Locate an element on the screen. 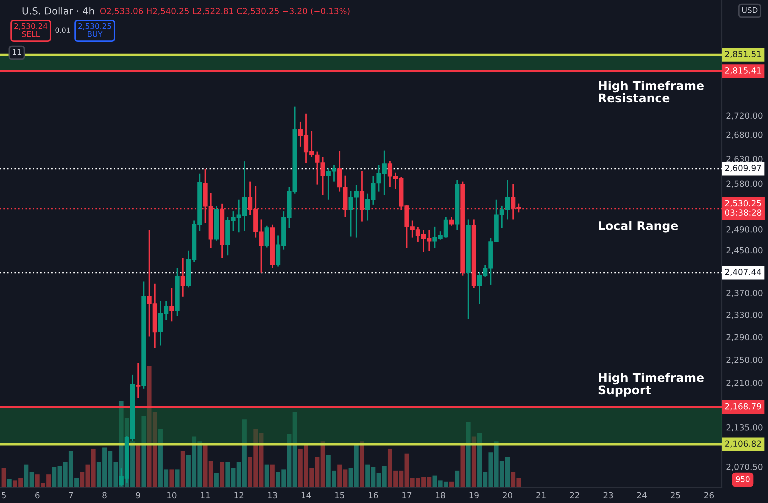  y-tick-label: 2,630.00 is located at coordinates (744, 160).